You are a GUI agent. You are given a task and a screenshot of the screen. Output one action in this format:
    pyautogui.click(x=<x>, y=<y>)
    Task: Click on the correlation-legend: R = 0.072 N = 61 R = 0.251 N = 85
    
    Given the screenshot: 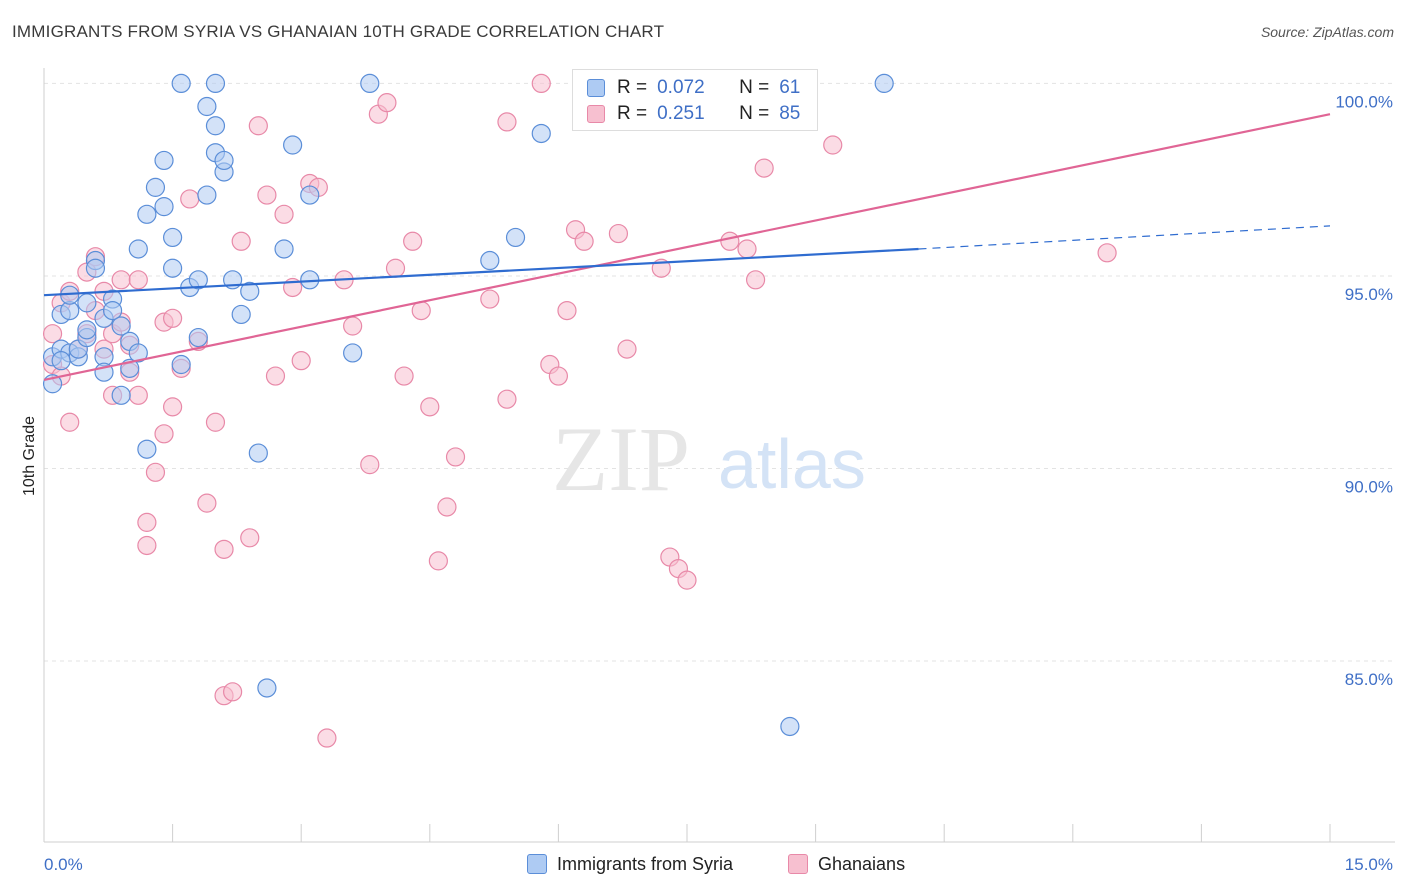 What is the action you would take?
    pyautogui.click(x=695, y=100)
    